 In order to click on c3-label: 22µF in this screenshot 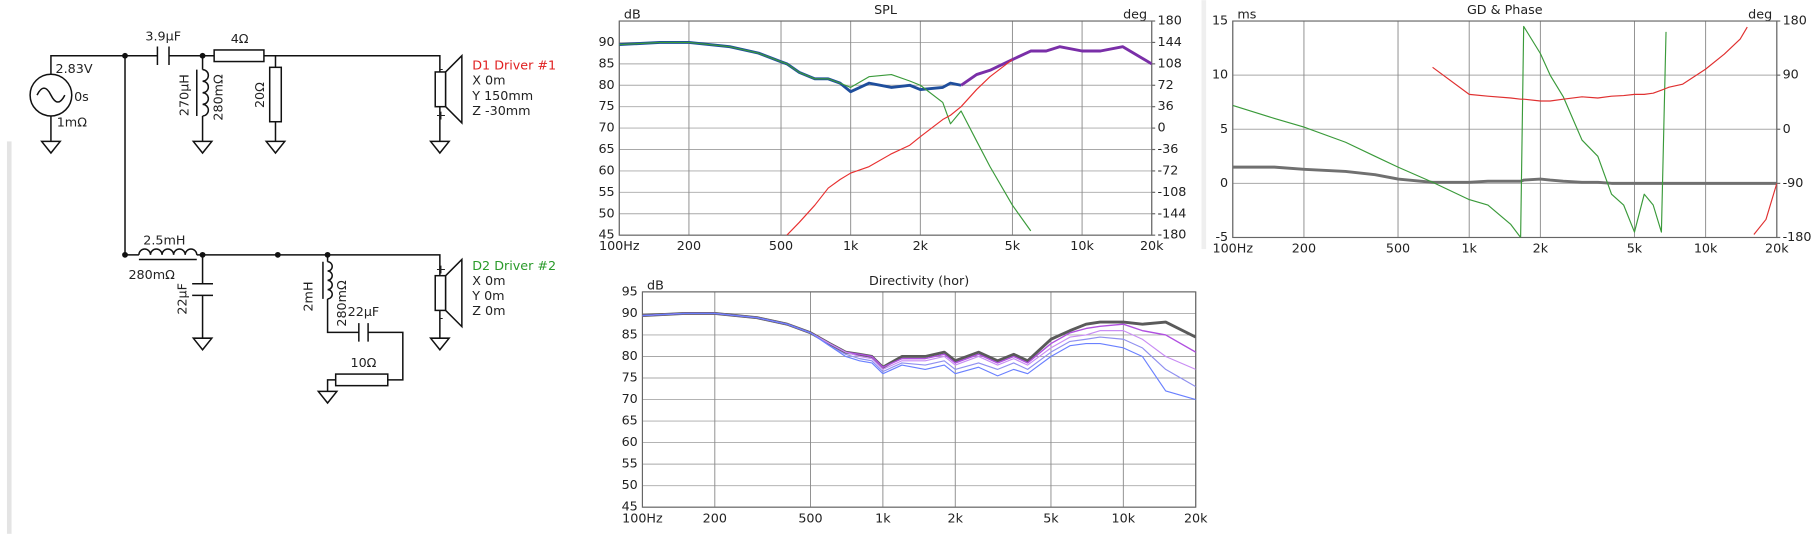, I will do `click(364, 312)`.